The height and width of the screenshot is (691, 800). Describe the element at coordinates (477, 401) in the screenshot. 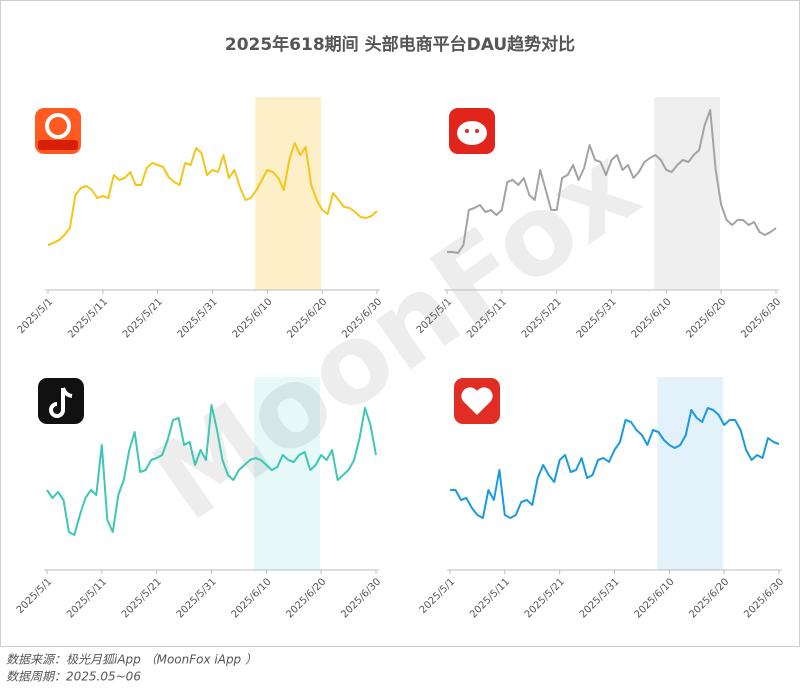

I see `icon-pdd` at that location.